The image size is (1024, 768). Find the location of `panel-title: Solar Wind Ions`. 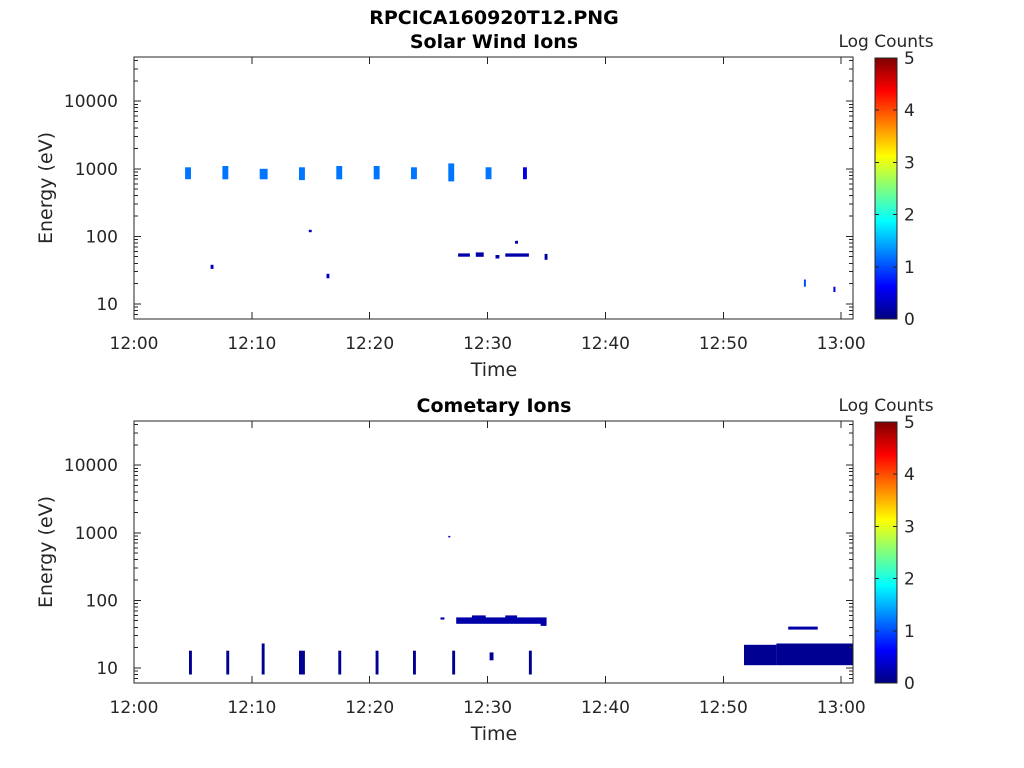

panel-title: Solar Wind Ions is located at coordinates (494, 42).